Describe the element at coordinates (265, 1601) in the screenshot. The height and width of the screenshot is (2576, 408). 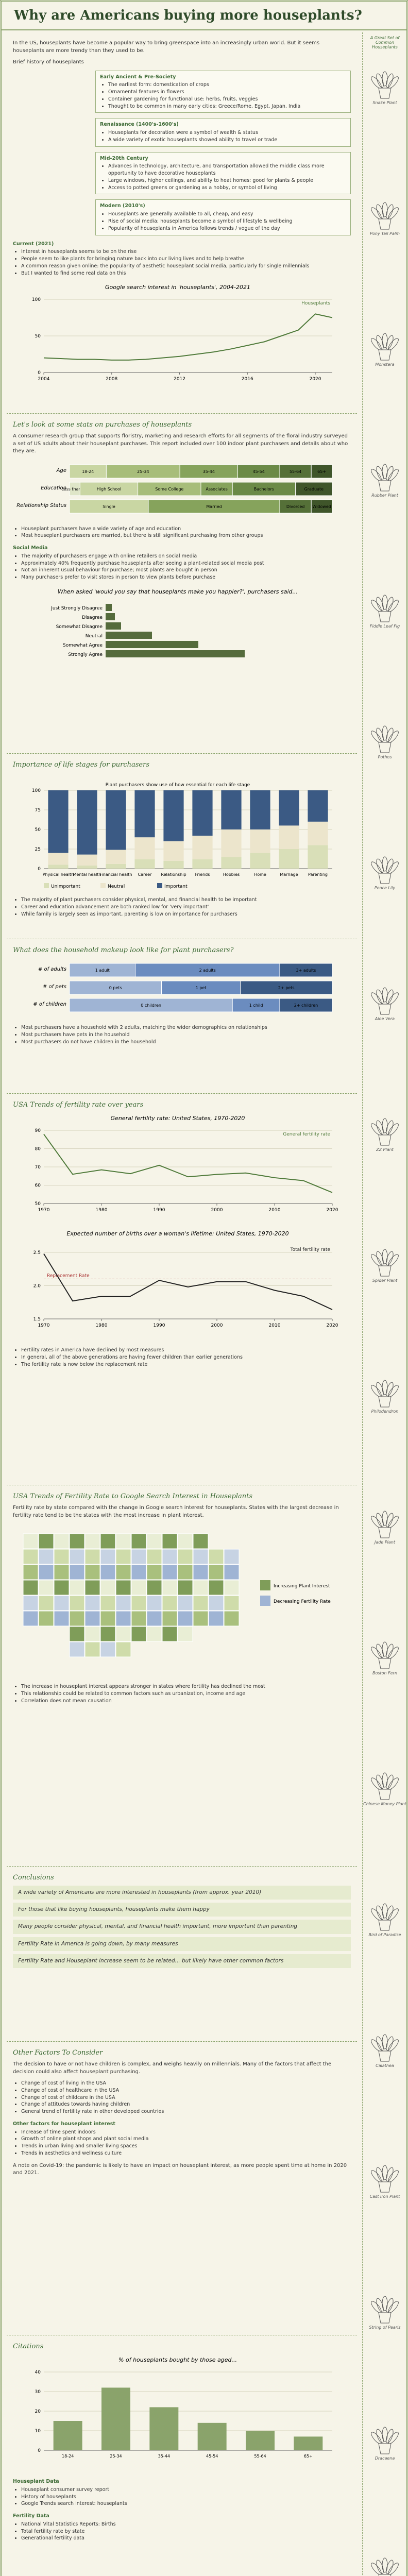
I see `legend-swatch` at that location.